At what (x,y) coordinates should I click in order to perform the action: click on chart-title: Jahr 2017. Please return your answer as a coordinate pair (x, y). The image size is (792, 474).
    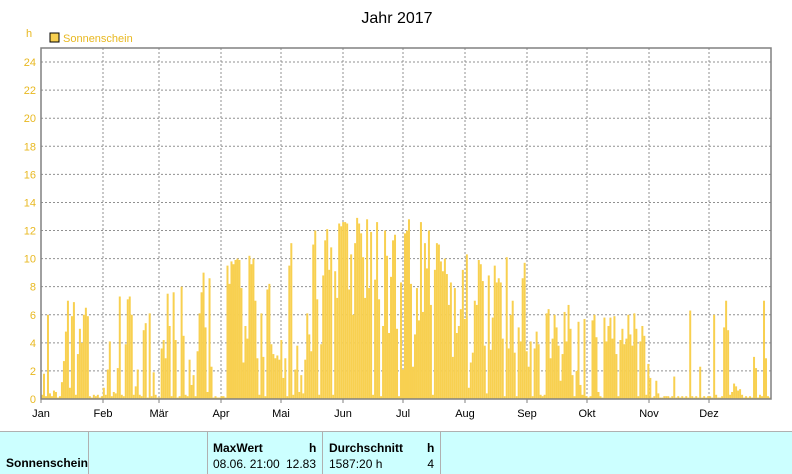
    Looking at the image, I should click on (396, 18).